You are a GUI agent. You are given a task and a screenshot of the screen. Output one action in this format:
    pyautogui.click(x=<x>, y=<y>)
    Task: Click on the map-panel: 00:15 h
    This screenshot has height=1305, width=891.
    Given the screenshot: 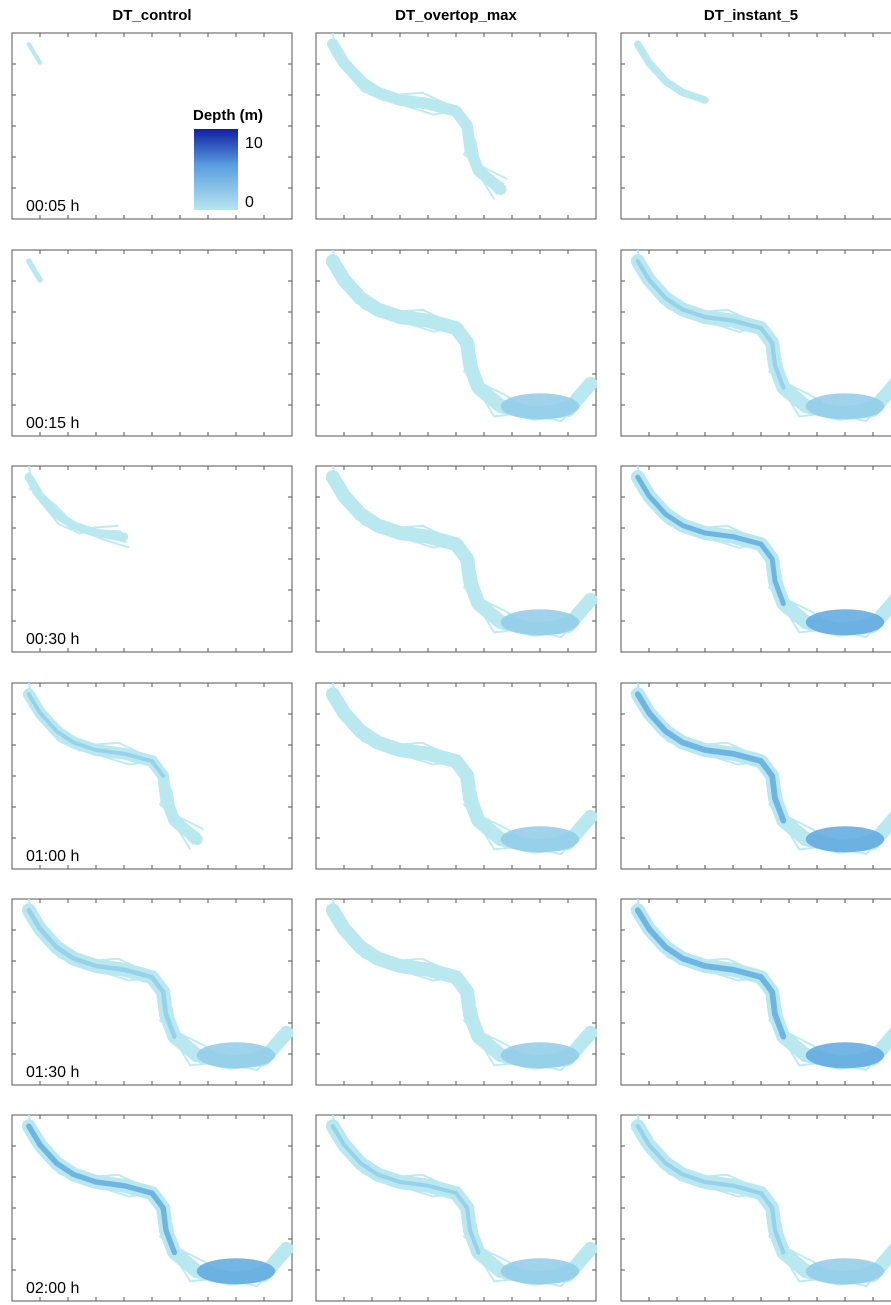 What is the action you would take?
    pyautogui.click(x=152, y=343)
    